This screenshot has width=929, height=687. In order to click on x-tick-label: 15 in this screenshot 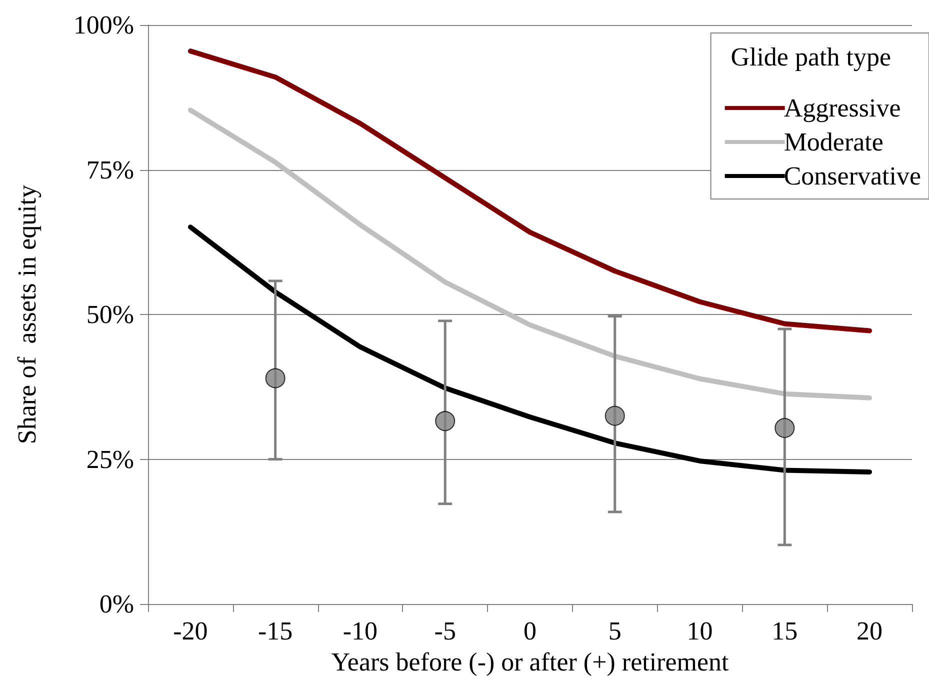, I will do `click(785, 631)`.